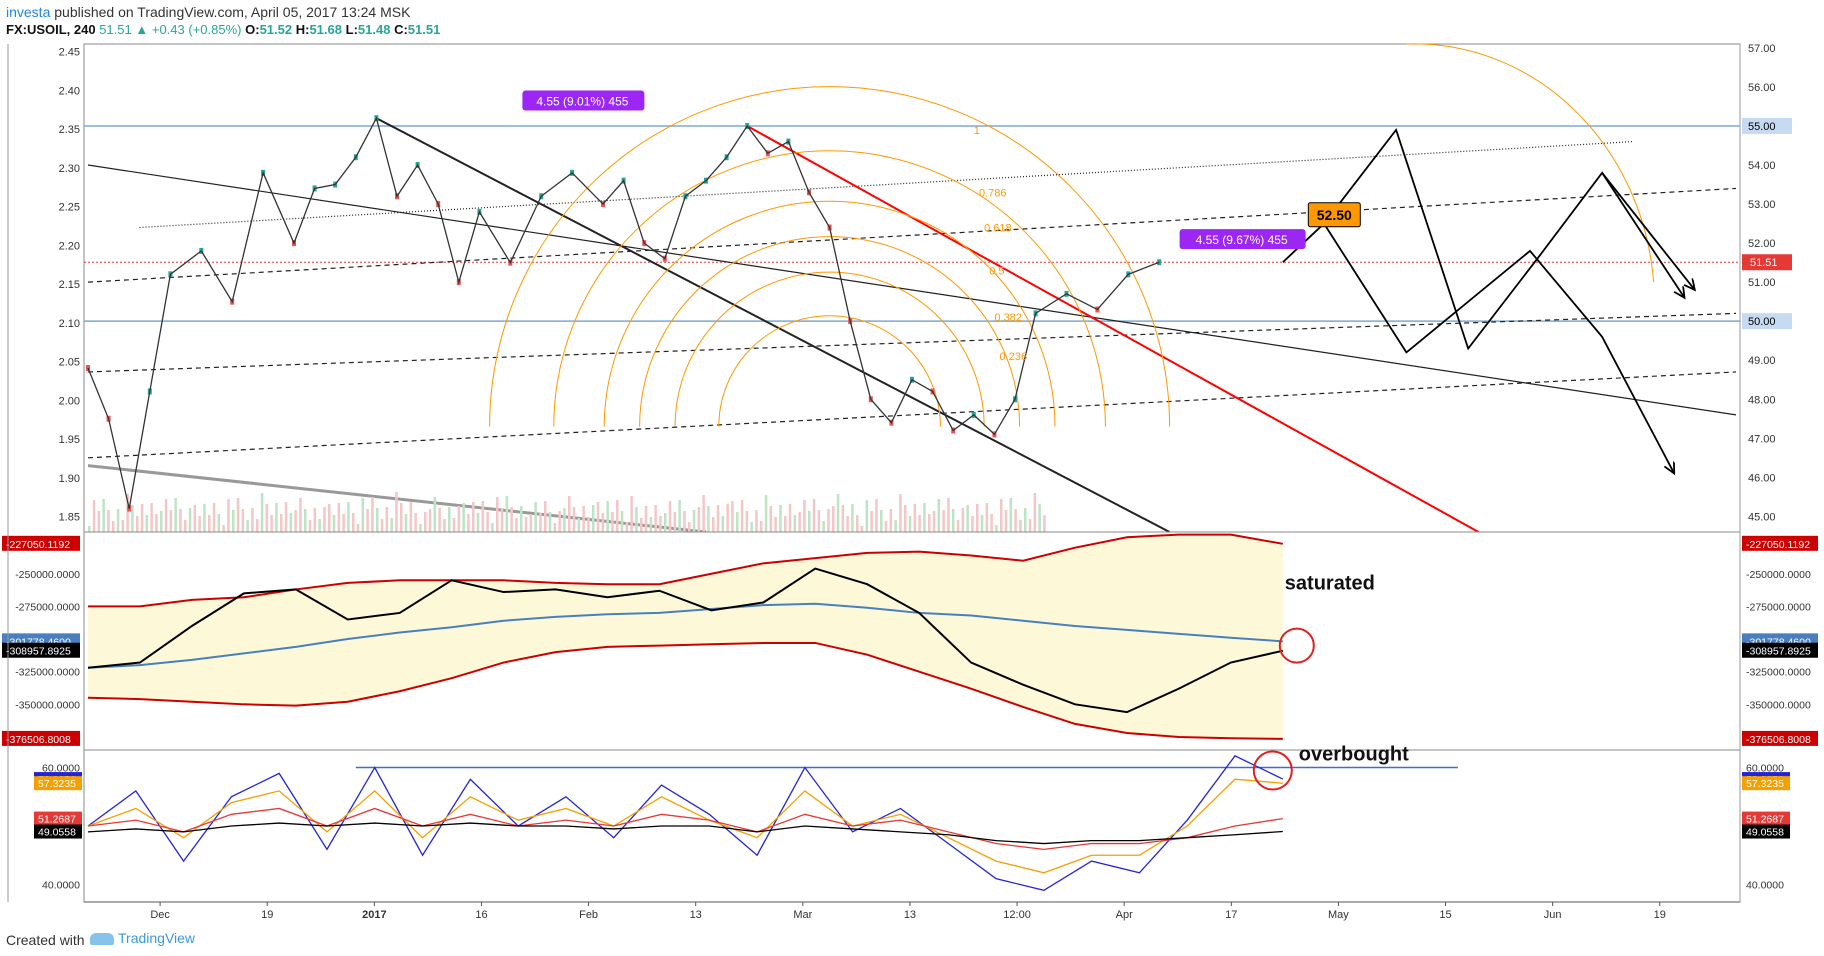  I want to click on trend-line-lower, so click(912, 342).